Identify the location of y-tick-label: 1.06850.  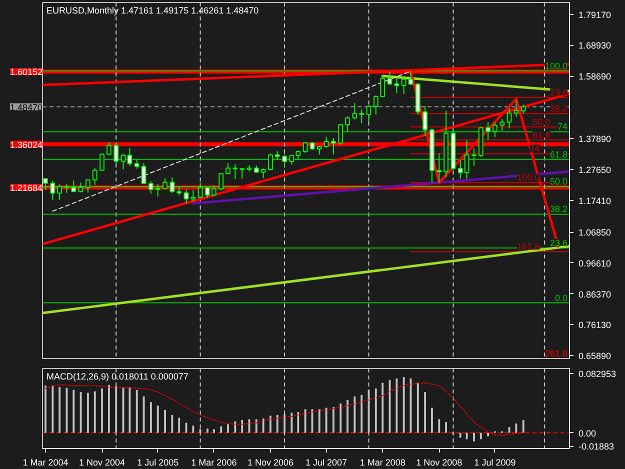
(595, 233).